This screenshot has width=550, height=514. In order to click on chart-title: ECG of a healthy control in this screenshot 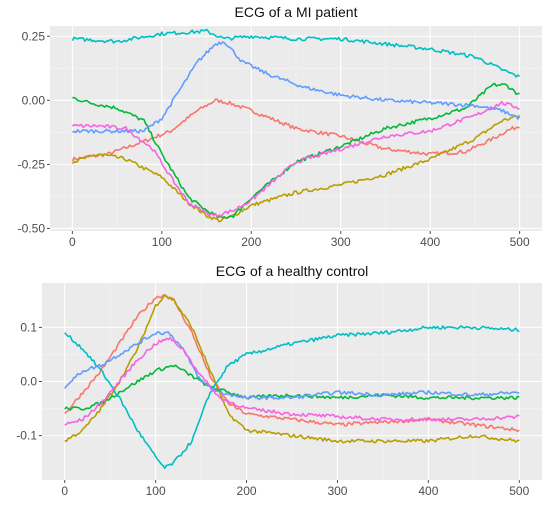, I will do `click(292, 271)`.